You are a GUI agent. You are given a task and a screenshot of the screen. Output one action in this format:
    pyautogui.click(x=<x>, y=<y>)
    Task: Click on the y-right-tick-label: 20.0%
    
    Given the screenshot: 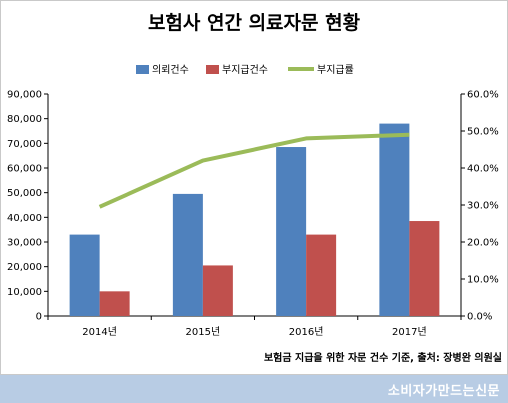 What is the action you would take?
    pyautogui.click(x=483, y=243)
    